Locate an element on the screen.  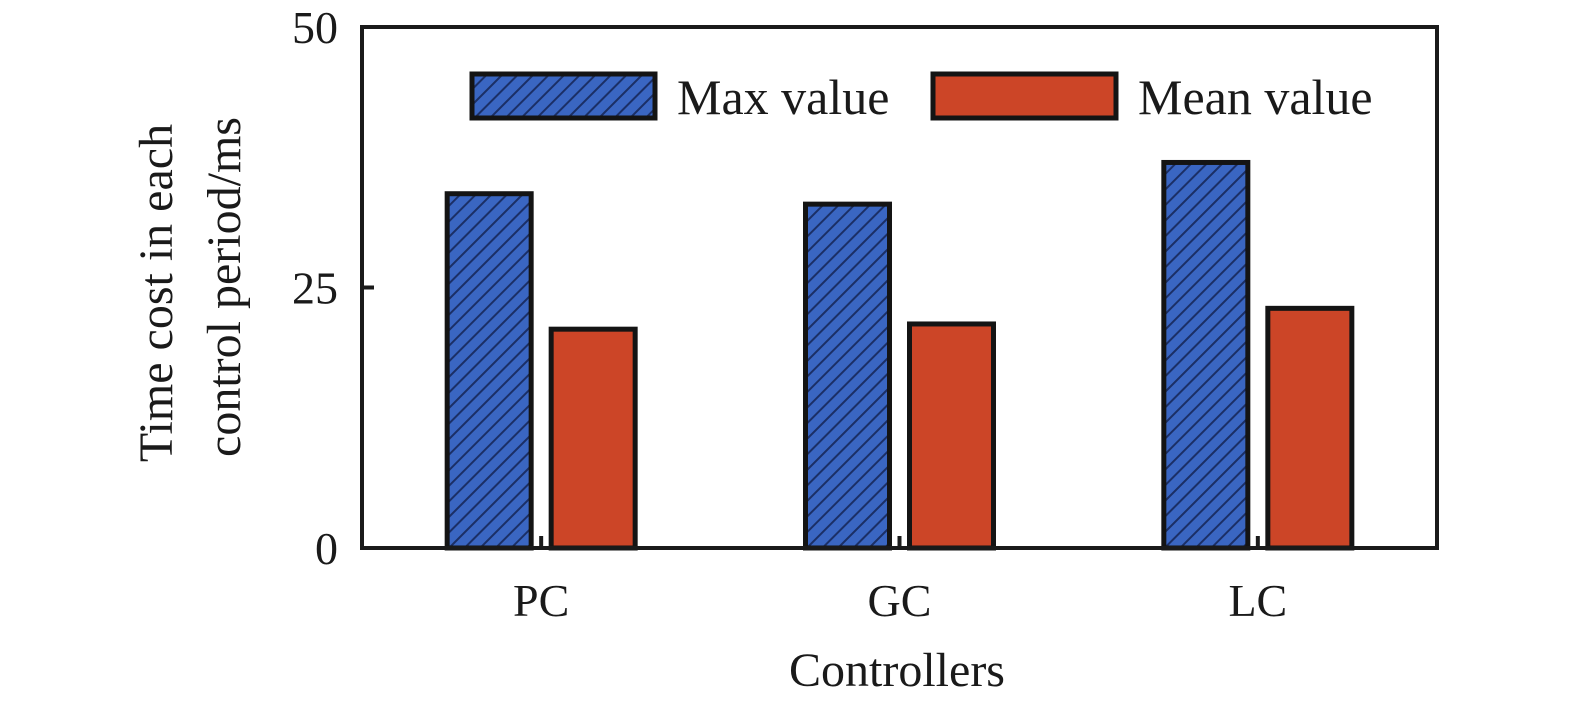
legend-swatch-max-value is located at coordinates (563, 96).